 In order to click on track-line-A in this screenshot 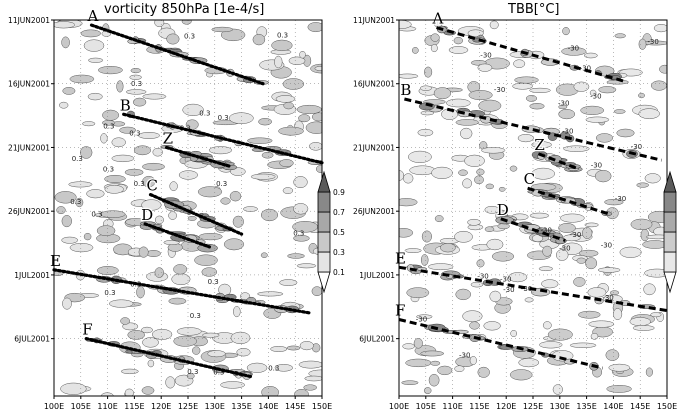, I will do `click(177, 54)`.